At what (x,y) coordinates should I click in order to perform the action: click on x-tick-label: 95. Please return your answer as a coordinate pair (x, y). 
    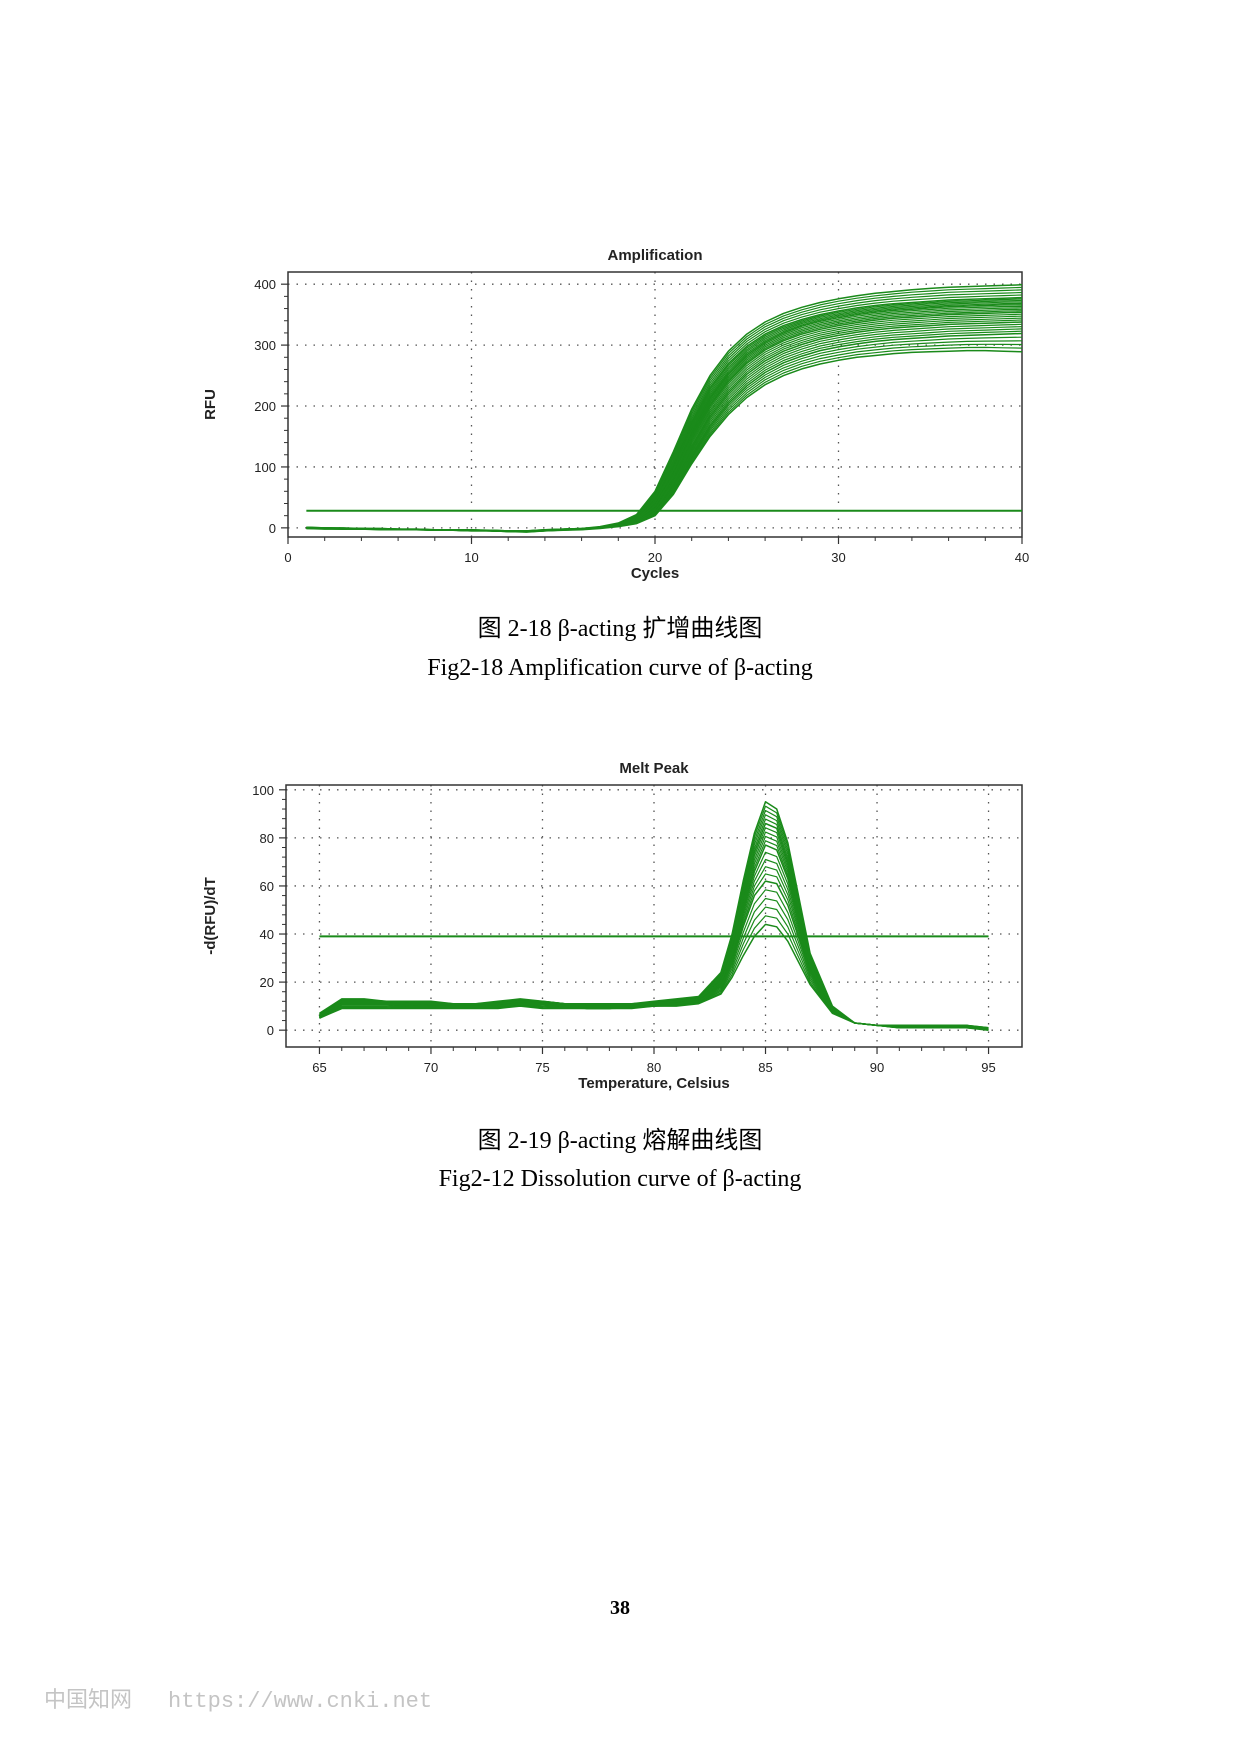
    Looking at the image, I should click on (988, 1067).